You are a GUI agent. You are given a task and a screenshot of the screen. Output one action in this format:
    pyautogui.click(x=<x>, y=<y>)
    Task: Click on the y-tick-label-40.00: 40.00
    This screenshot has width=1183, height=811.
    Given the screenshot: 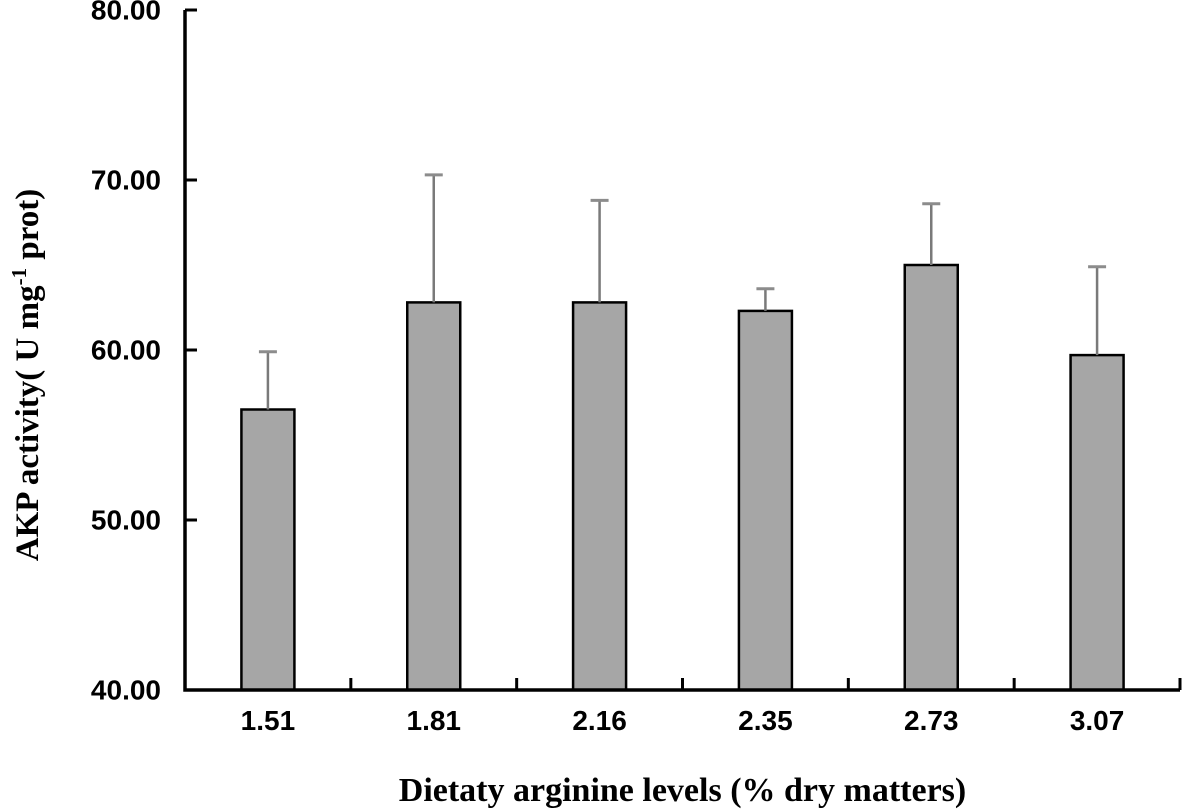 What is the action you would take?
    pyautogui.click(x=126, y=690)
    